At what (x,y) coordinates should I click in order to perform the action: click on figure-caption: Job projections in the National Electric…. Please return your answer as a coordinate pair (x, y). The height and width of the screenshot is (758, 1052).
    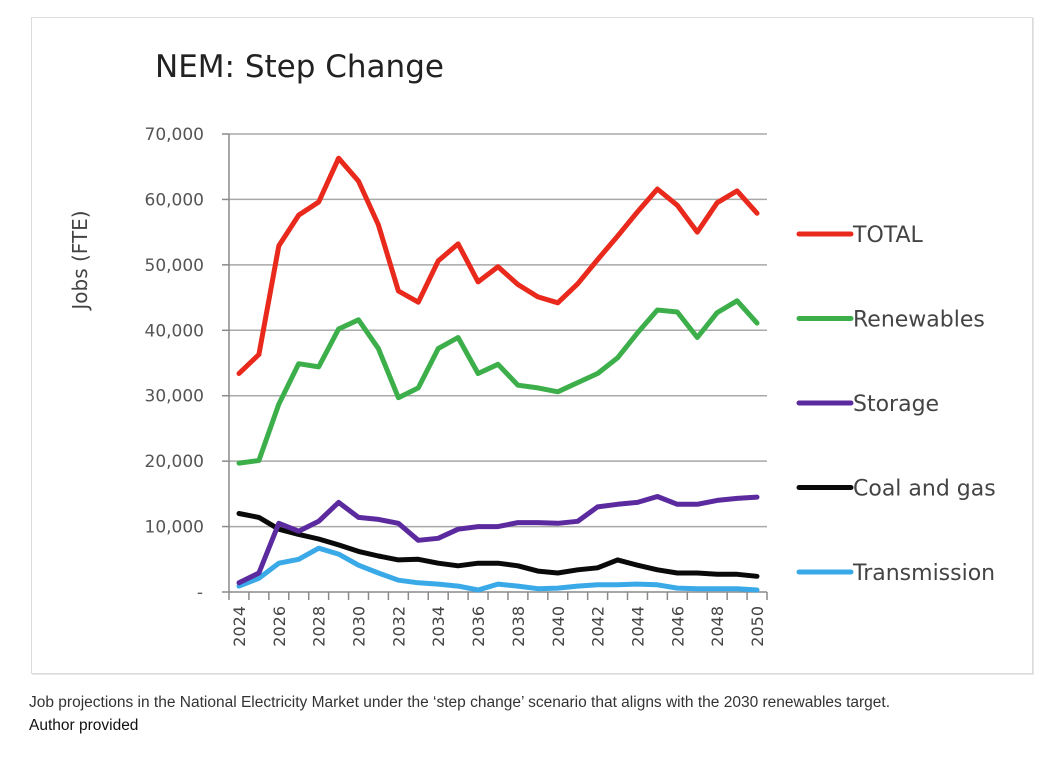
    Looking at the image, I should click on (529, 714).